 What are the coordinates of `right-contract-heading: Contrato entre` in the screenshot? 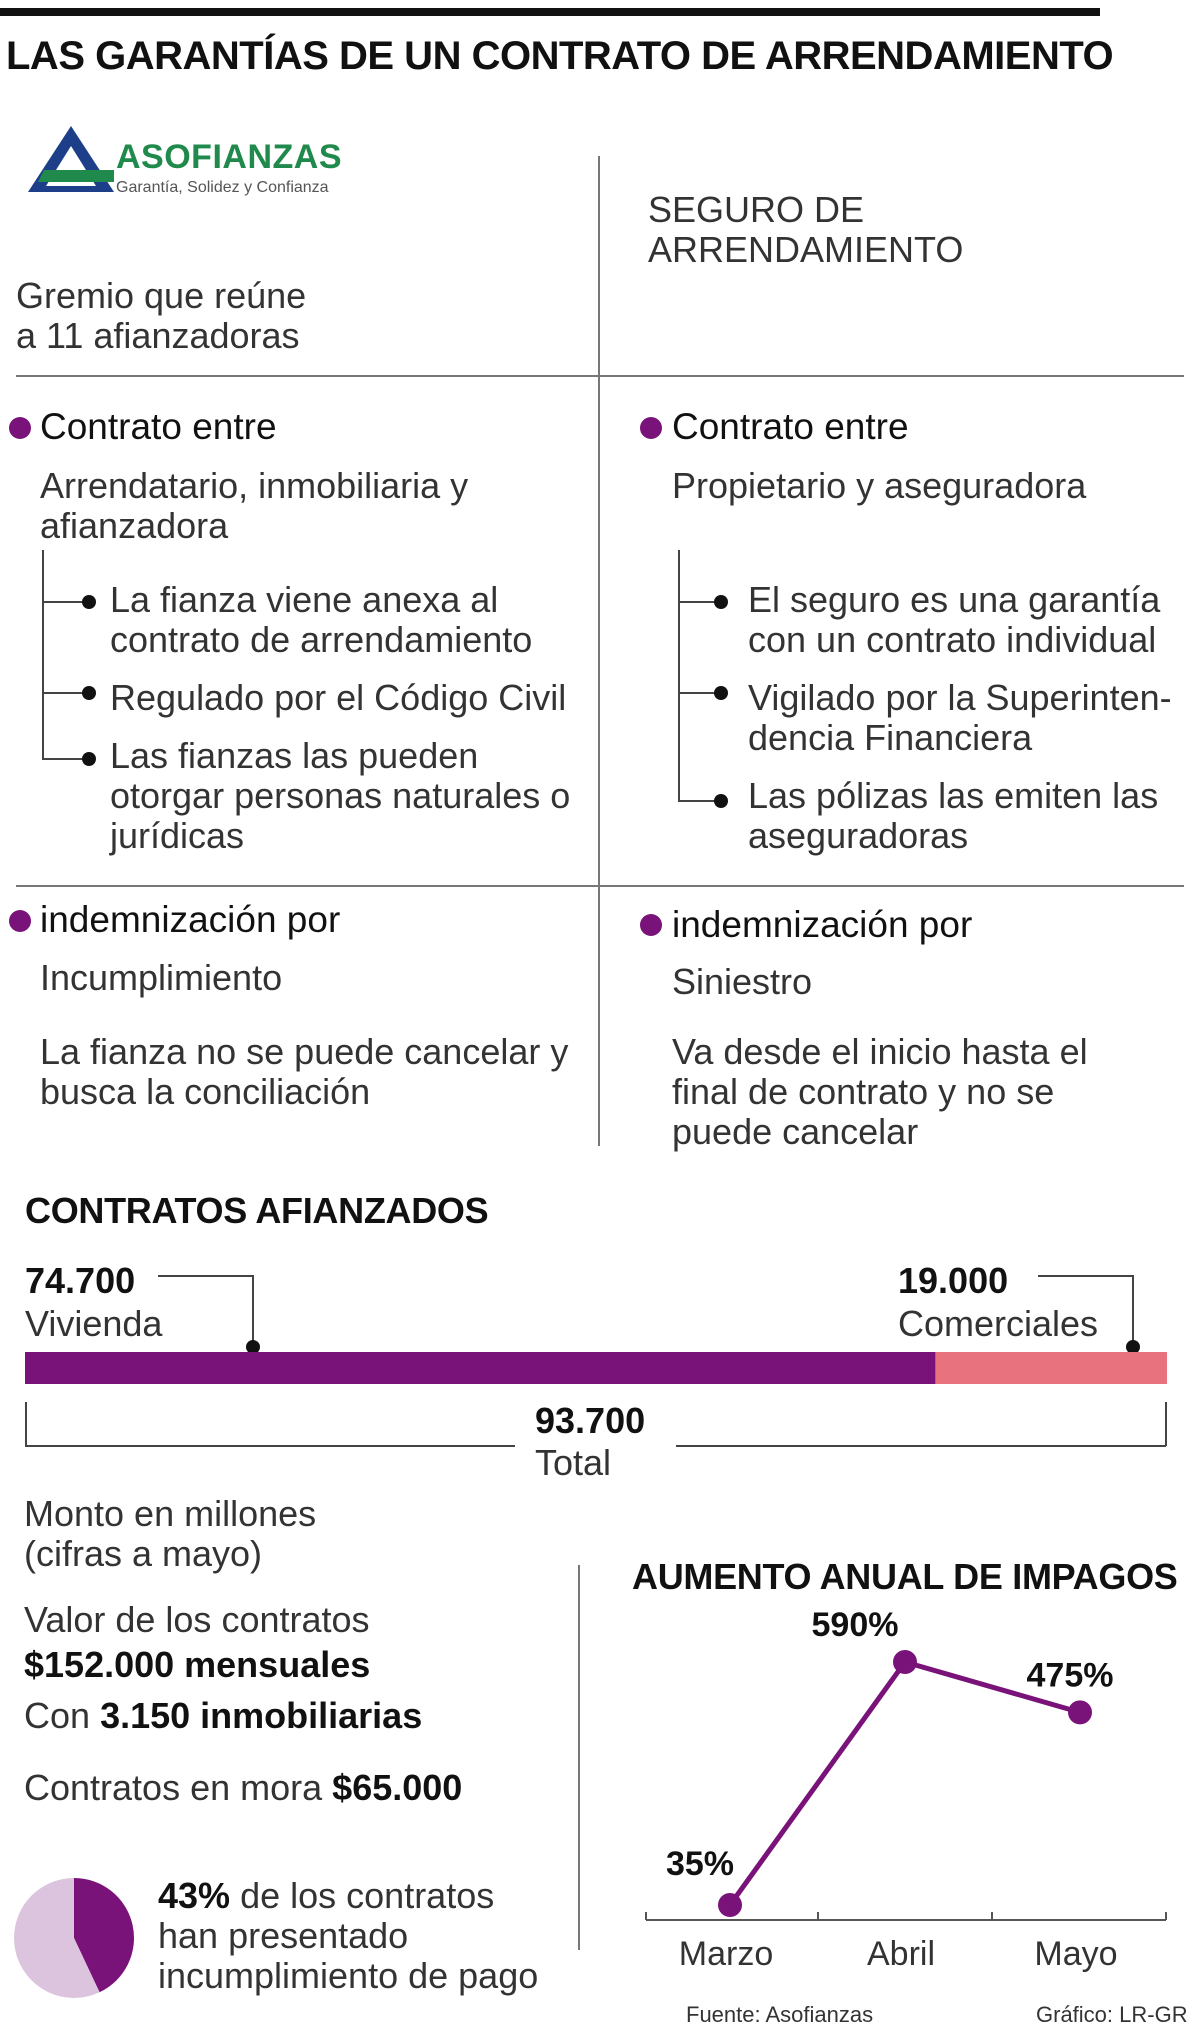 It's located at (790, 426).